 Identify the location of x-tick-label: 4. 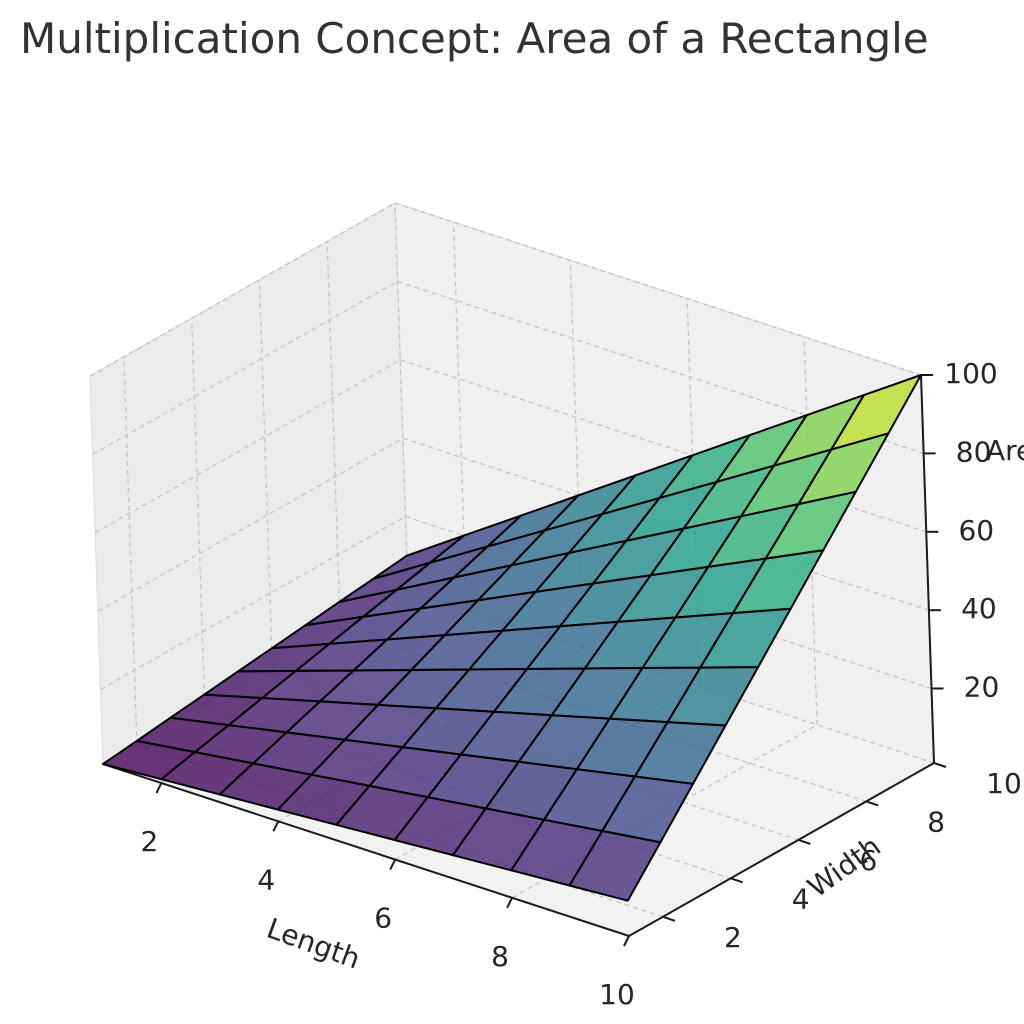
(266, 879).